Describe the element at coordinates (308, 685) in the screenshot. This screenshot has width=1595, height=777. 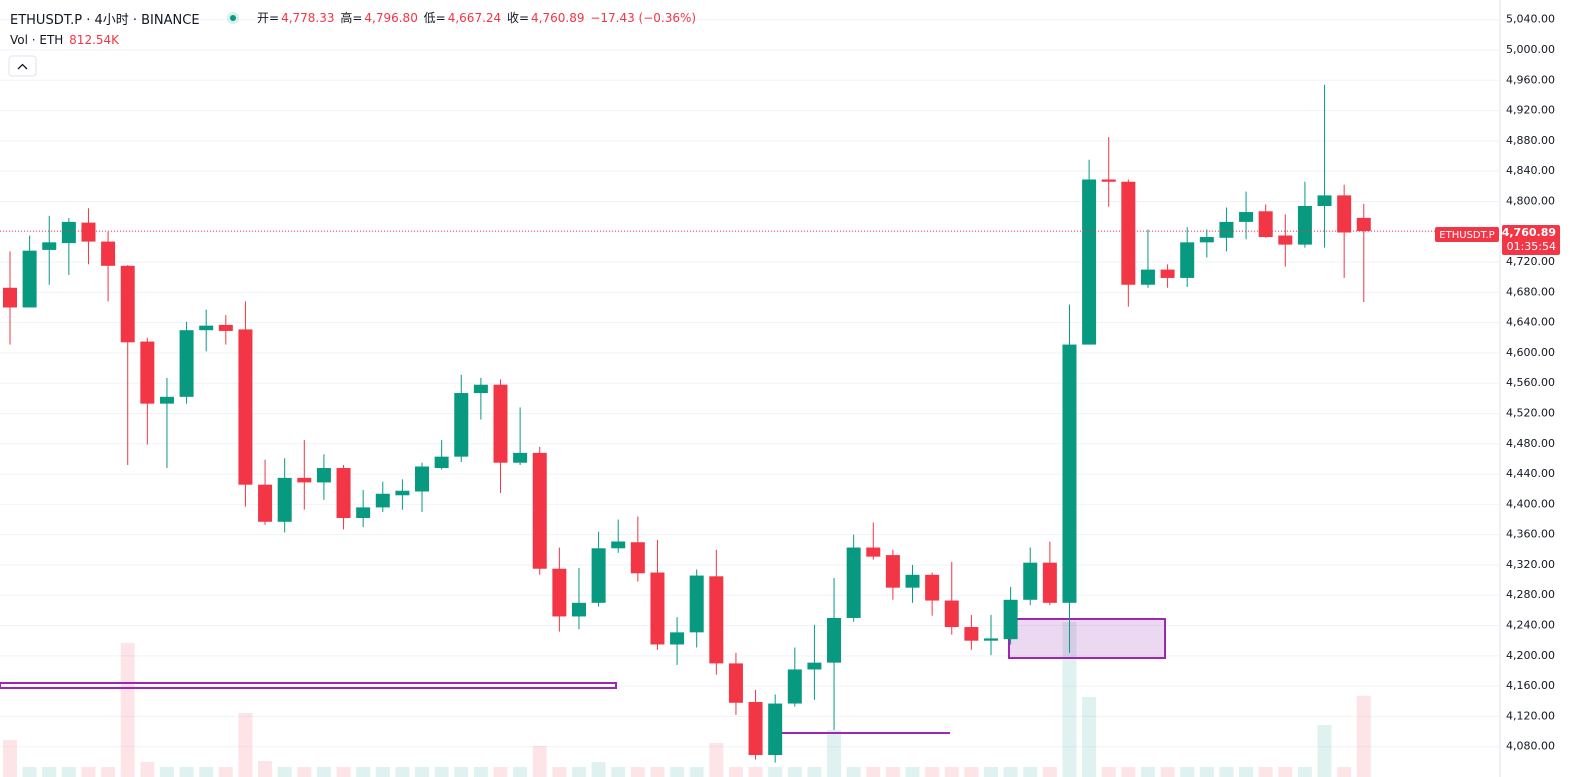
I see `drawing-band` at that location.